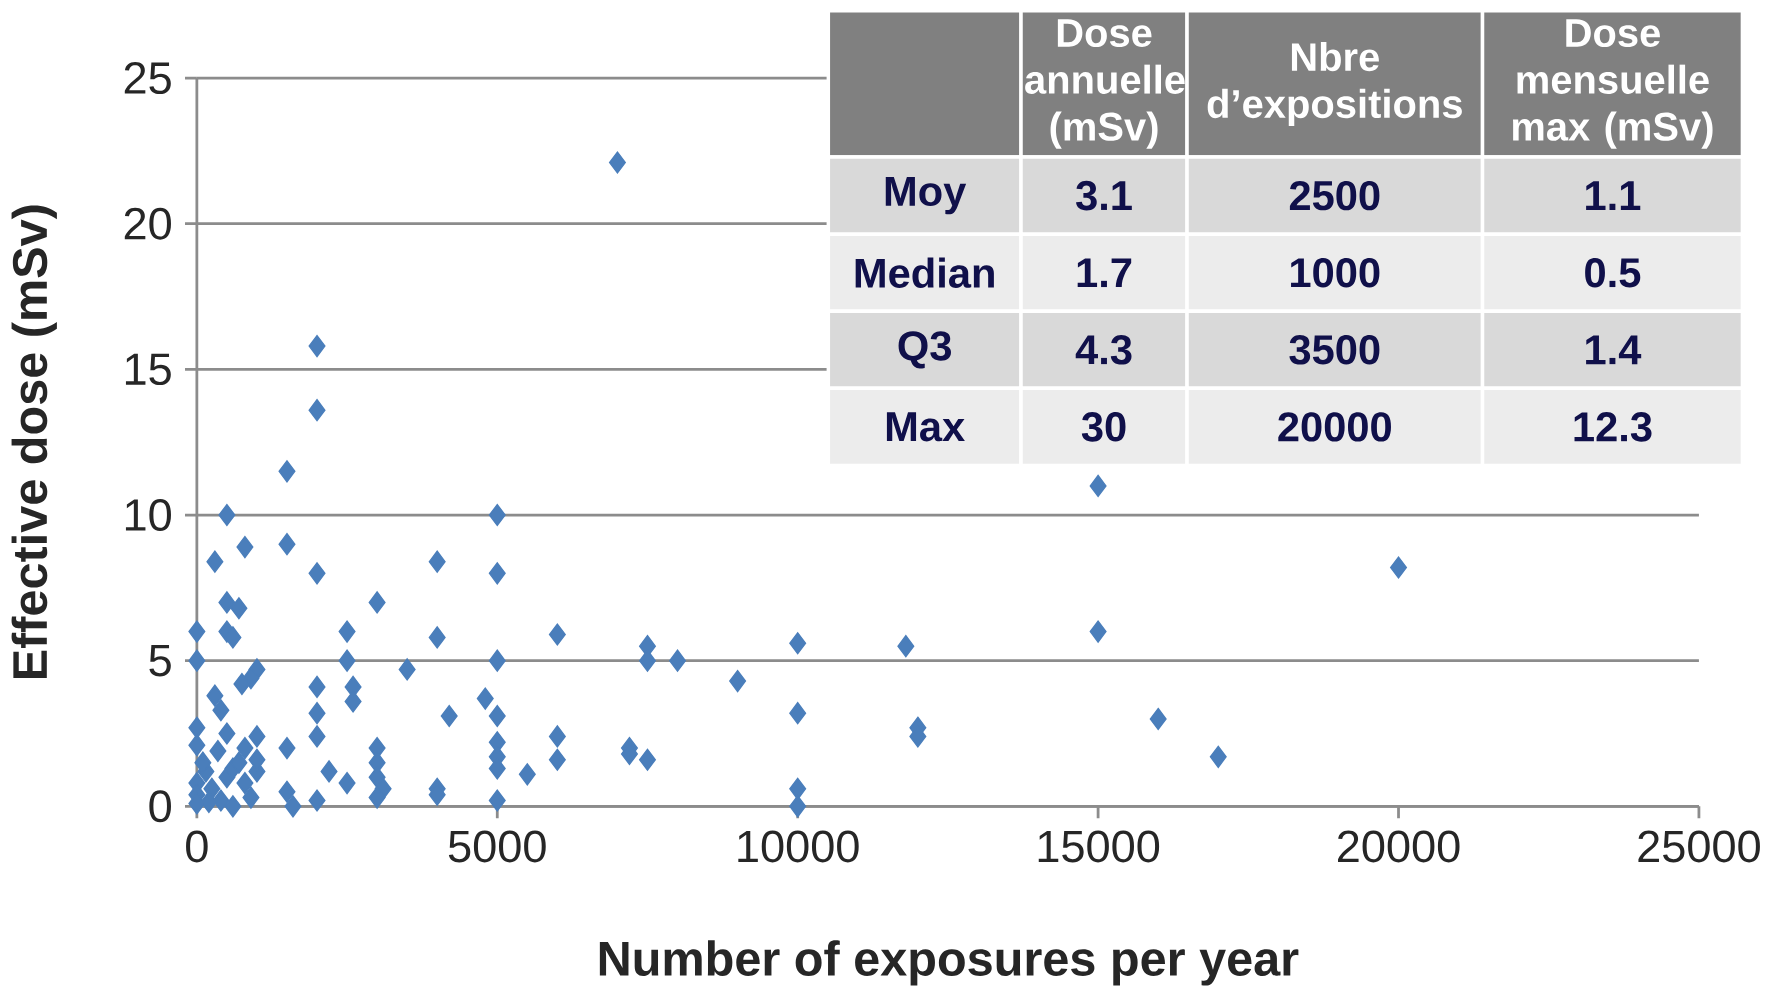 The width and height of the screenshot is (1777, 997). I want to click on text: 1.1, so click(1613, 195).